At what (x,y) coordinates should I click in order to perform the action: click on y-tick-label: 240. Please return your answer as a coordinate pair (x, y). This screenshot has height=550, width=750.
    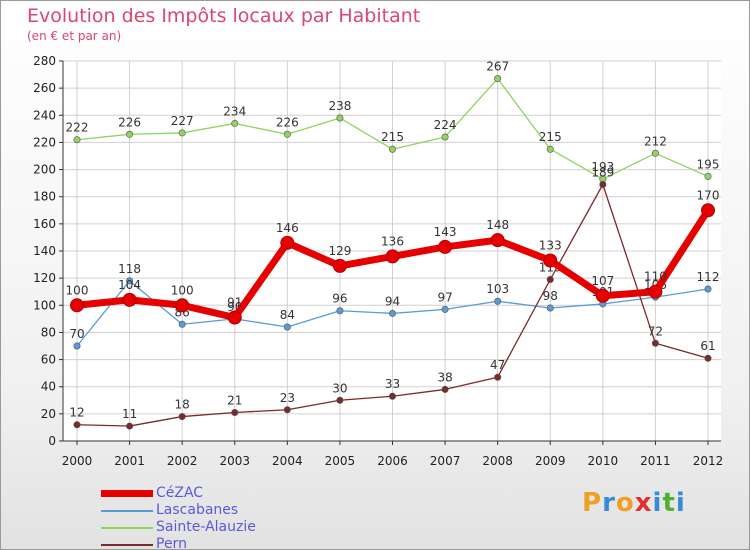
    Looking at the image, I should click on (44, 115).